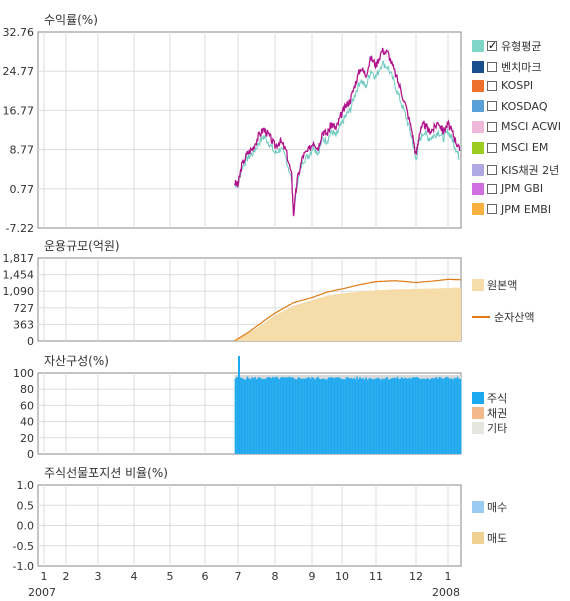 Image resolution: width=570 pixels, height=601 pixels. I want to click on x-tick-label: 6, so click(205, 576).